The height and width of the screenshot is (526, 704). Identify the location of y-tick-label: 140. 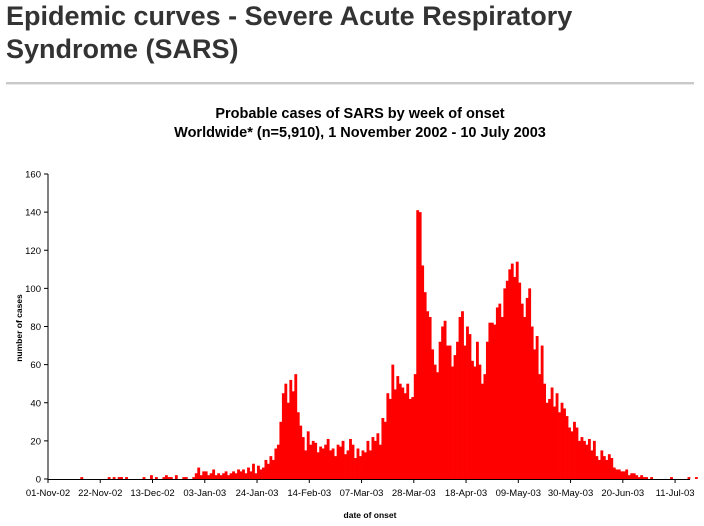
(33, 213).